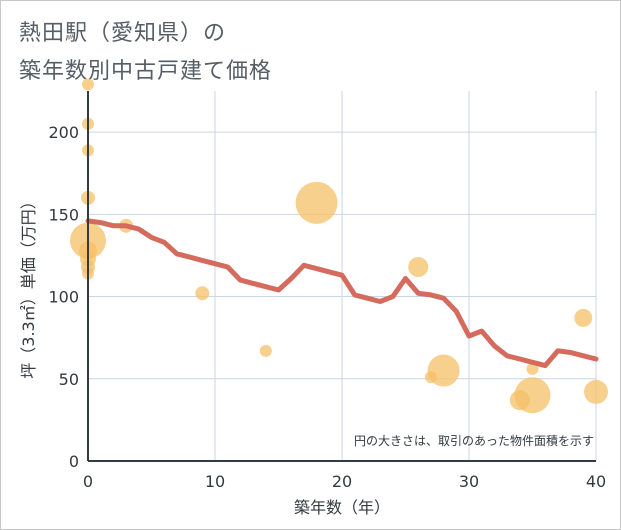  I want to click on x-tick-label: 40, so click(596, 481).